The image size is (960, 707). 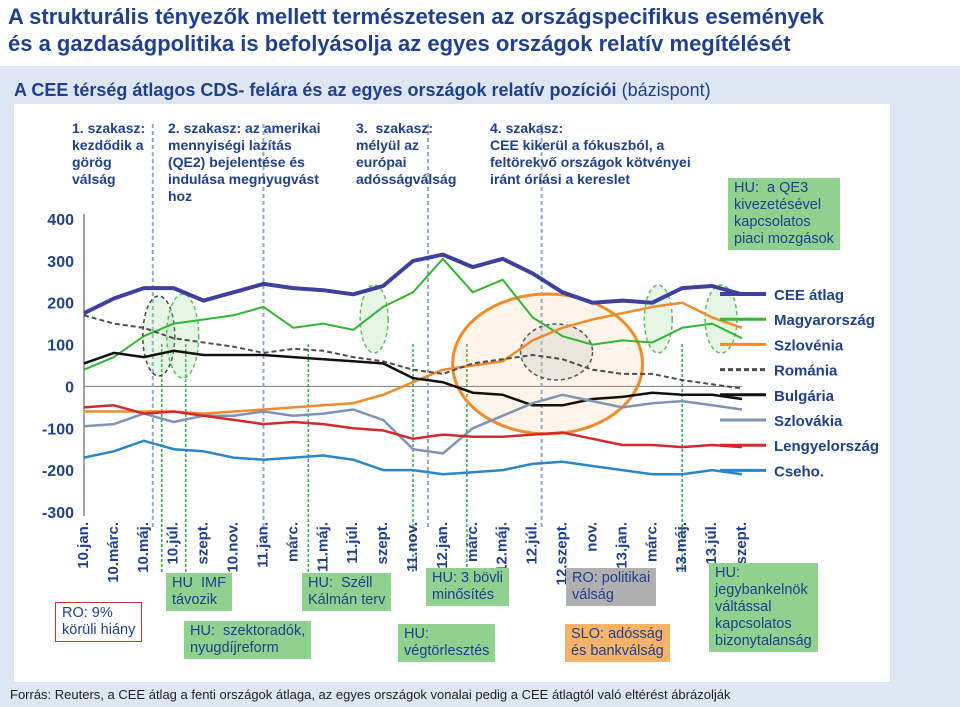 I want to click on legend-label: CEE átlag, so click(x=809, y=295).